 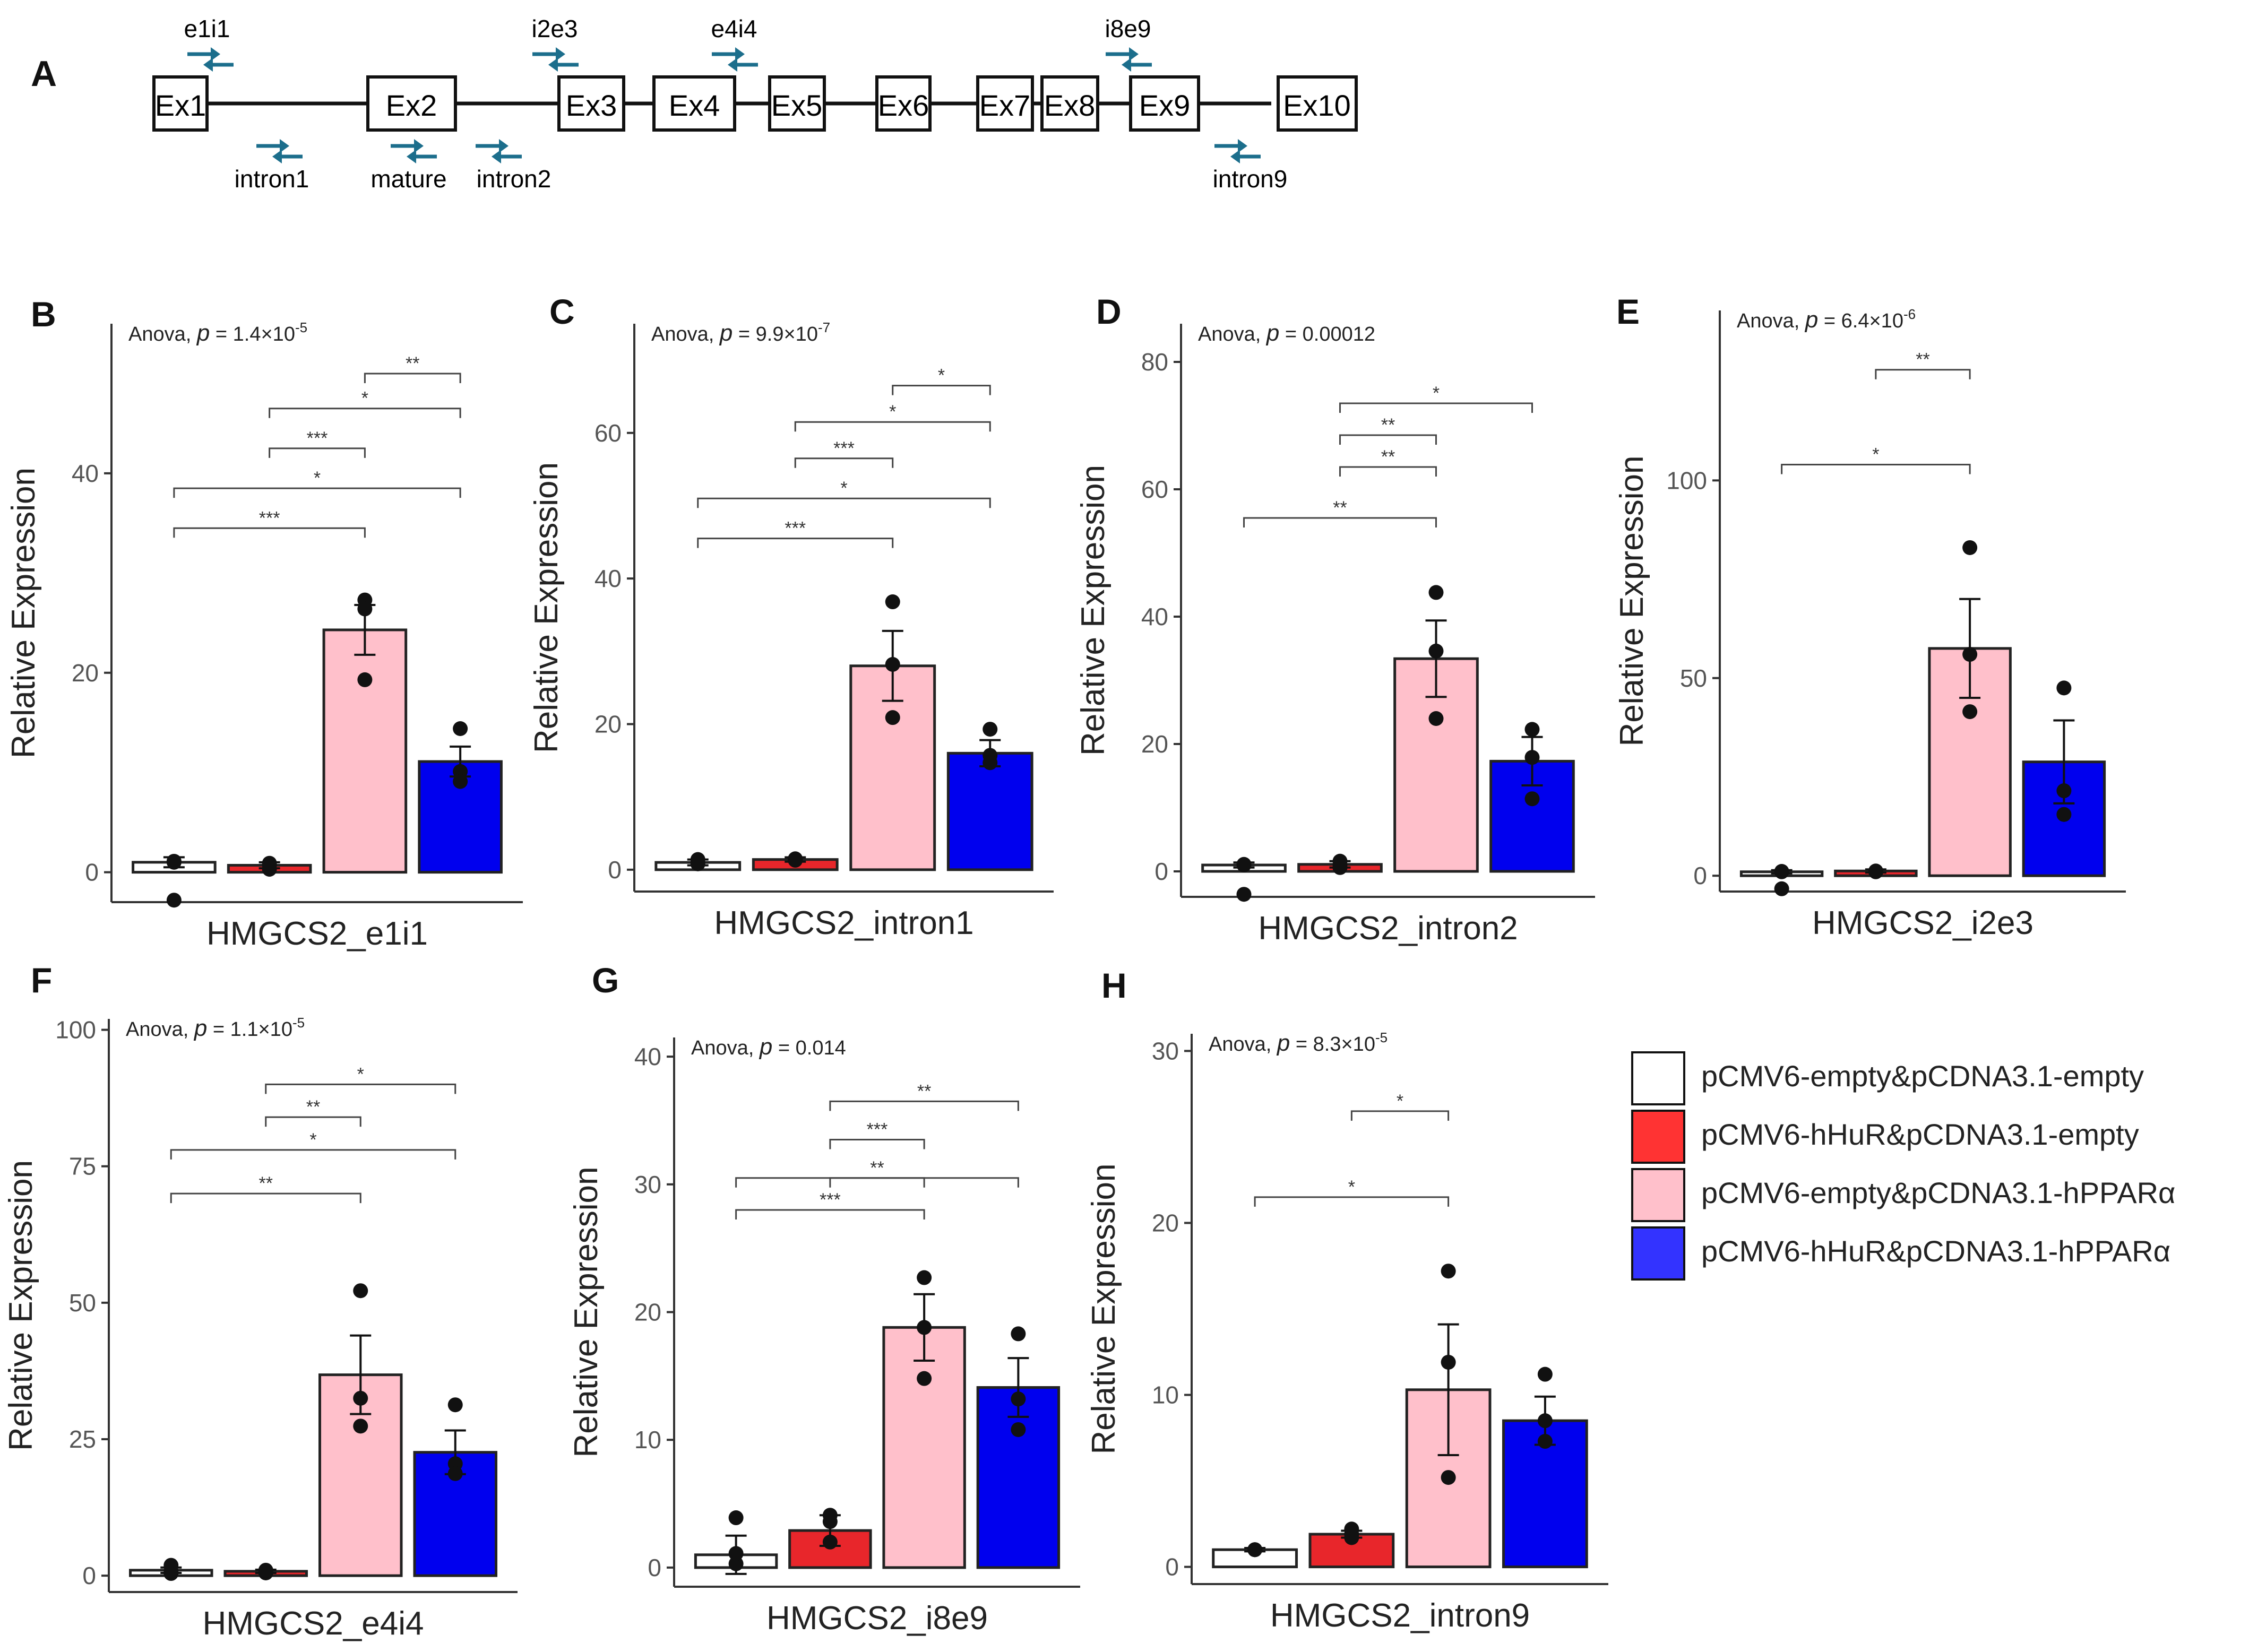 I want to click on anova-p-value: = 6.4×10, so click(x=1860, y=321).